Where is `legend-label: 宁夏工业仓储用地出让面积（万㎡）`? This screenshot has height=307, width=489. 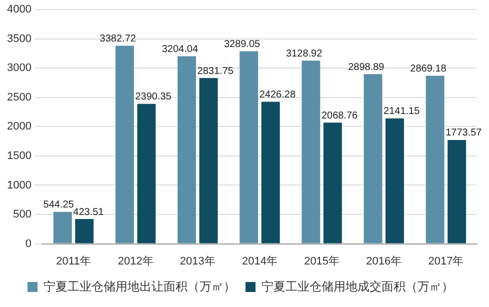 legend-label: 宁夏工业仓储用地出让面积（万㎡） is located at coordinates (140, 286).